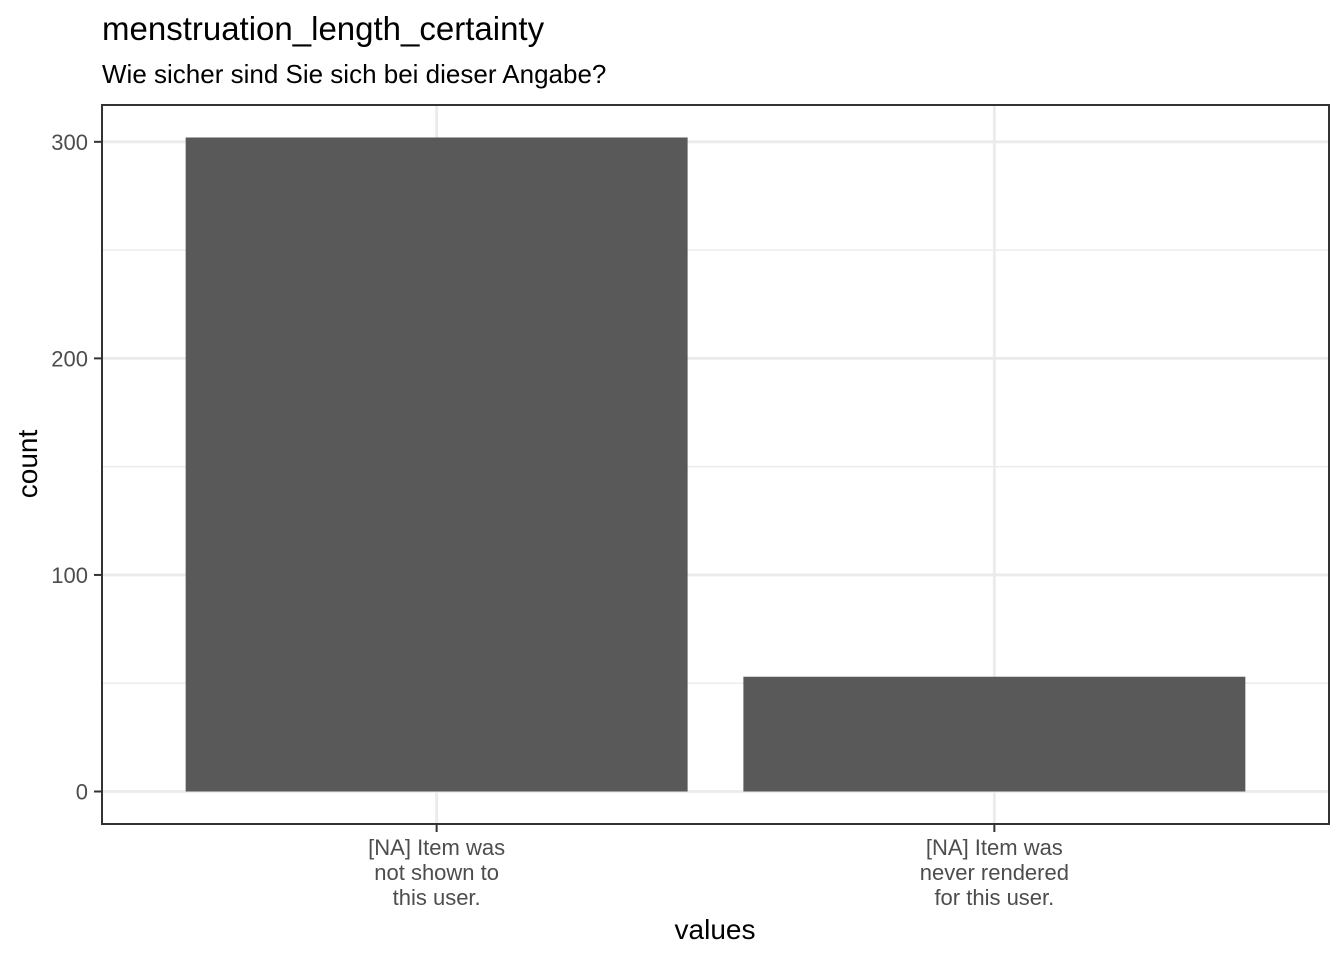  Describe the element at coordinates (436, 872) in the screenshot. I see `x-tick-label: [NA] Item was not shown to this user.` at that location.